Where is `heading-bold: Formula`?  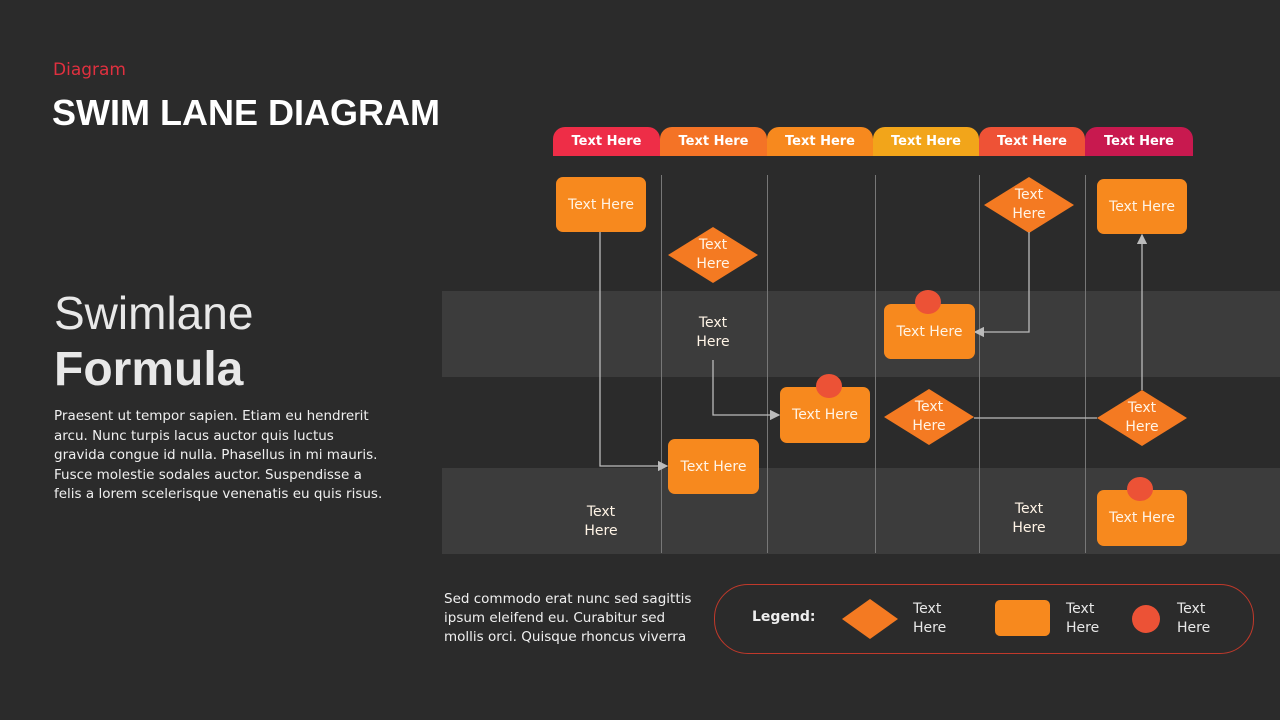
heading-bold: Formula is located at coordinates (149, 369).